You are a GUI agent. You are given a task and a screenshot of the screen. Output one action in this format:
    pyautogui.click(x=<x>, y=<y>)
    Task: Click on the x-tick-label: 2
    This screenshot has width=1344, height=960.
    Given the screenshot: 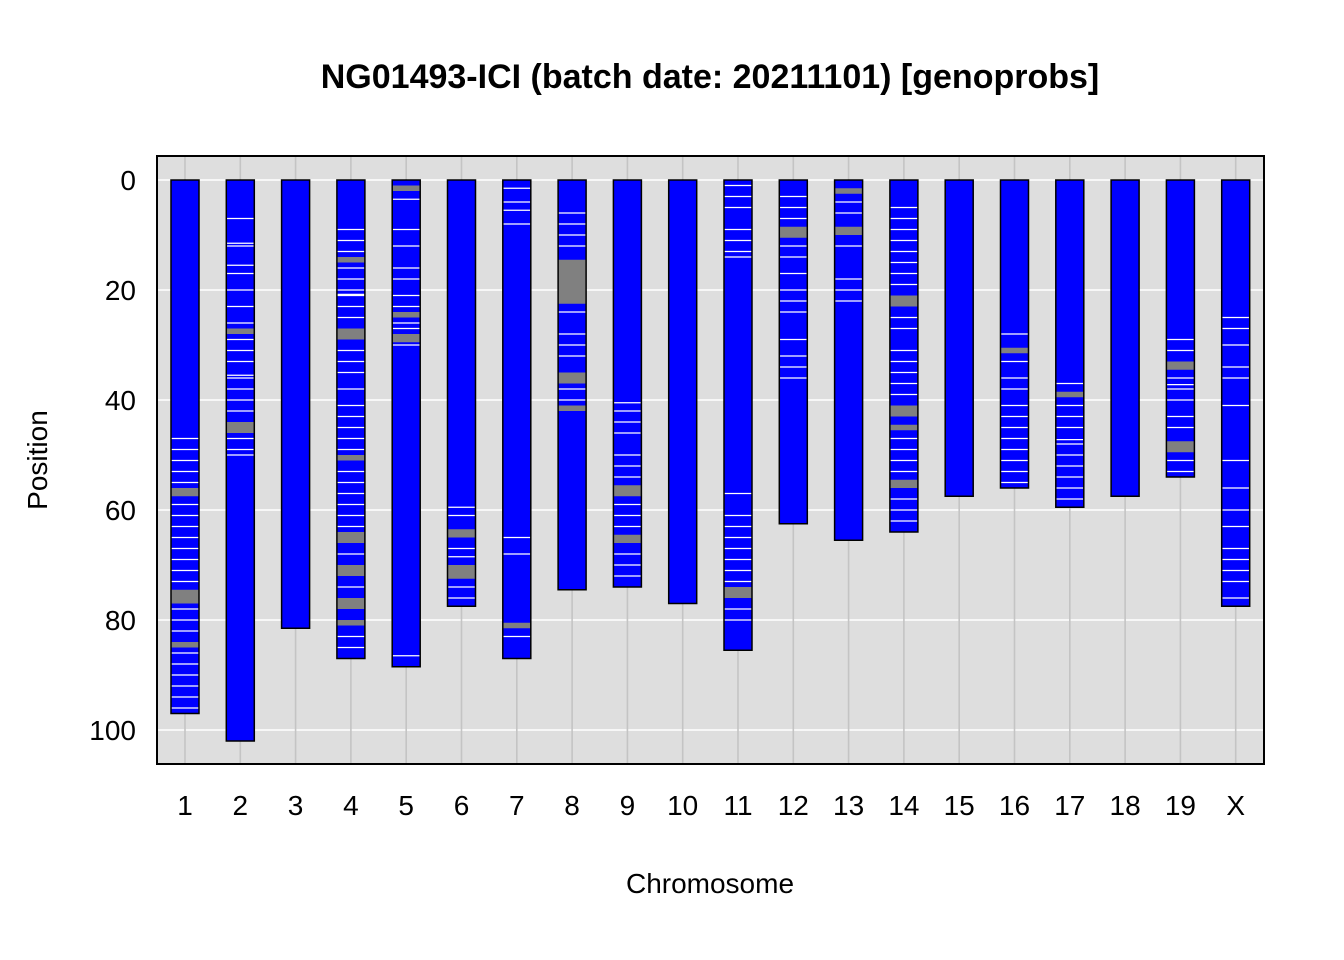 What is the action you would take?
    pyautogui.click(x=241, y=805)
    